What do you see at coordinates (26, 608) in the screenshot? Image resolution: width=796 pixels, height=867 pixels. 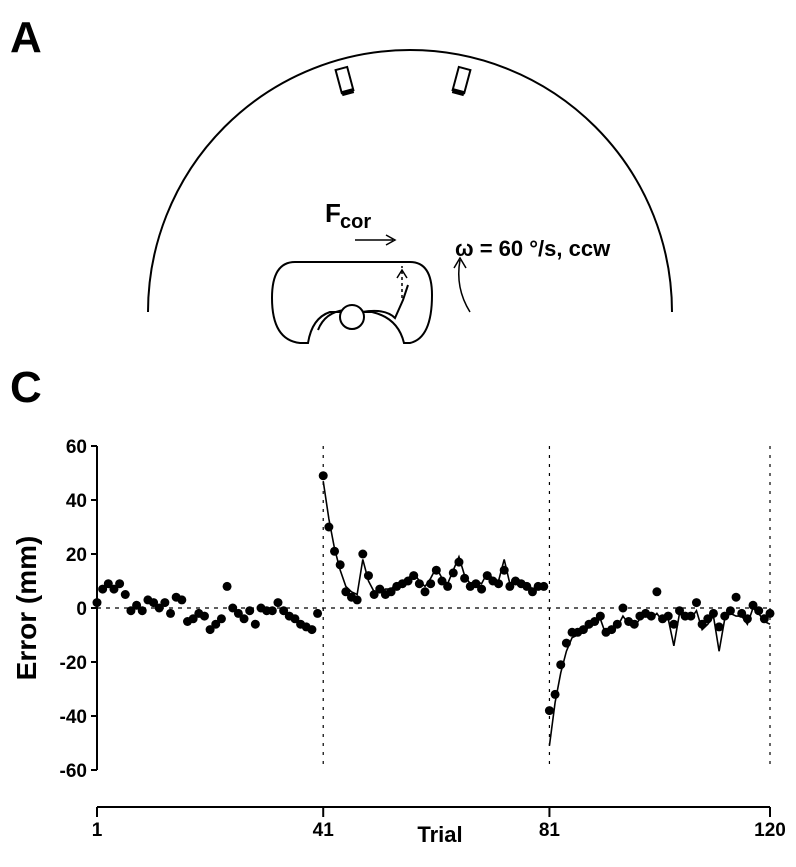 I see `y-axis-label: Error (mm)` at bounding box center [26, 608].